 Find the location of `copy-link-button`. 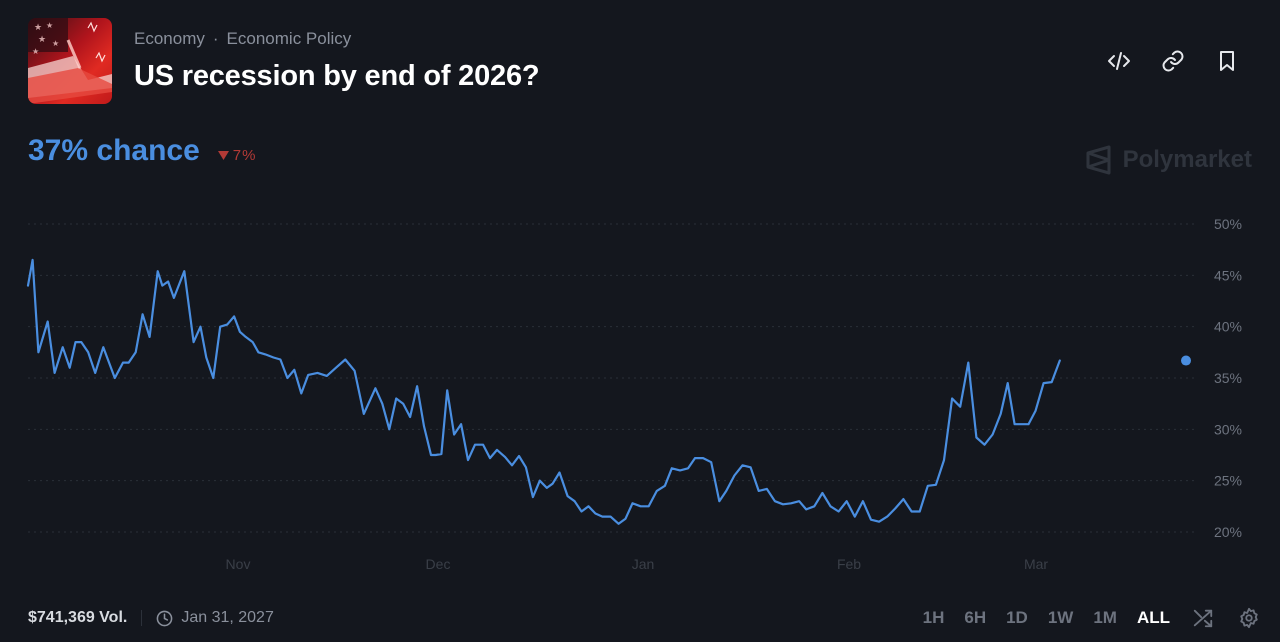

copy-link-button is located at coordinates (1173, 61).